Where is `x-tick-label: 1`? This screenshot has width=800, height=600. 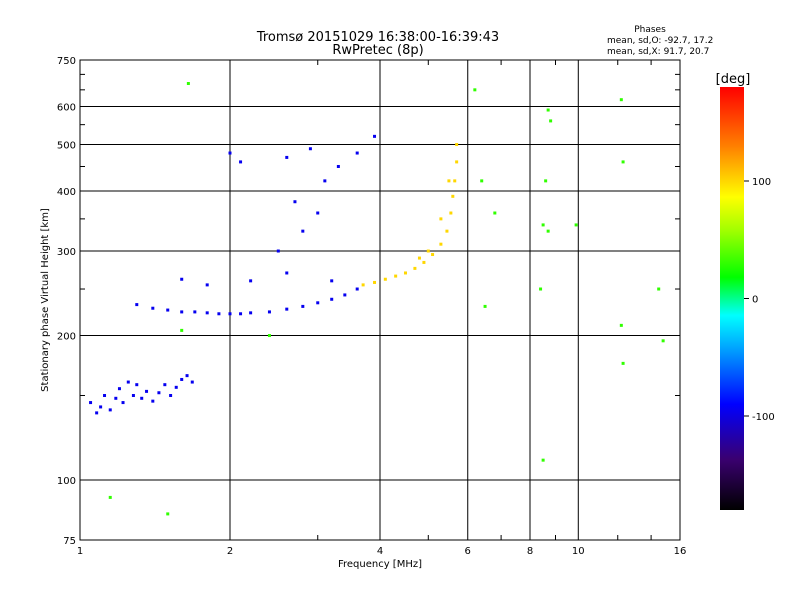 x-tick-label: 1 is located at coordinates (80, 551).